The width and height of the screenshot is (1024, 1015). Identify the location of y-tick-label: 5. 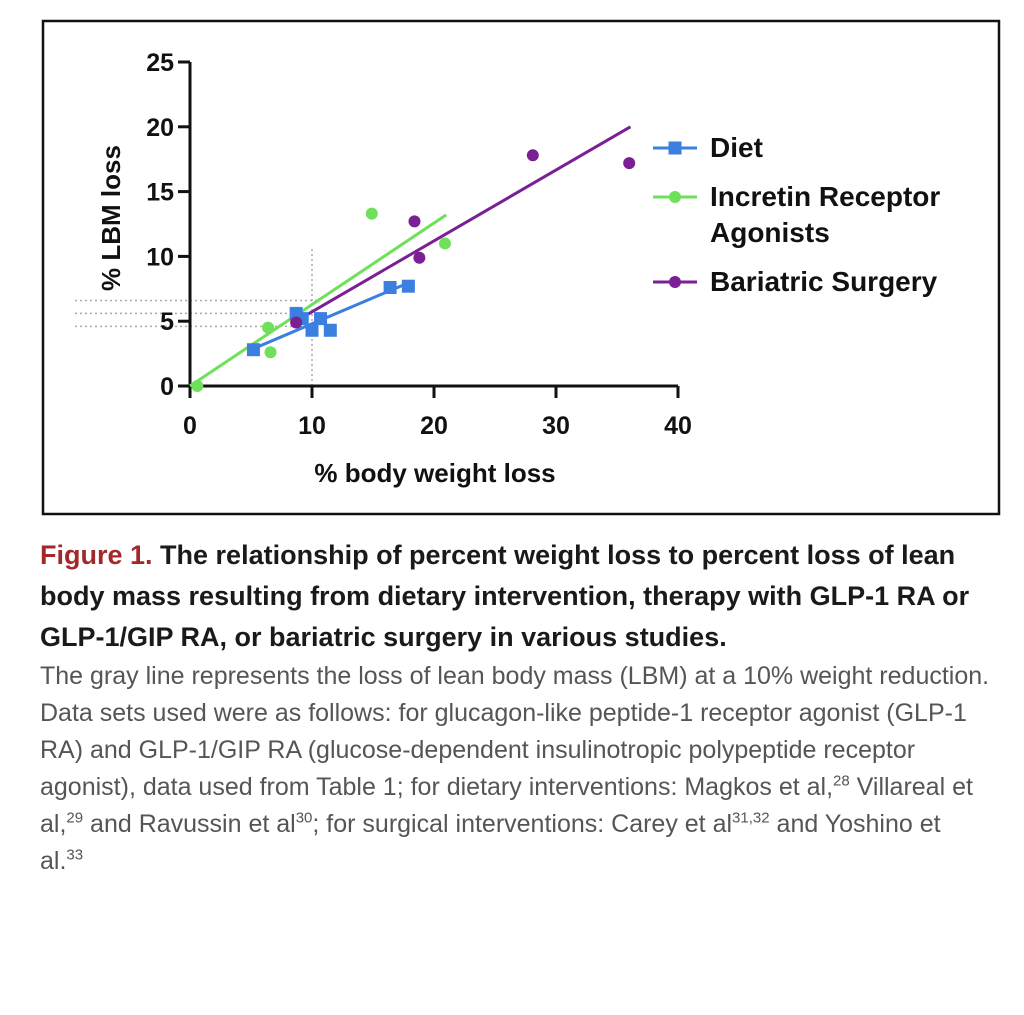
(167, 322).